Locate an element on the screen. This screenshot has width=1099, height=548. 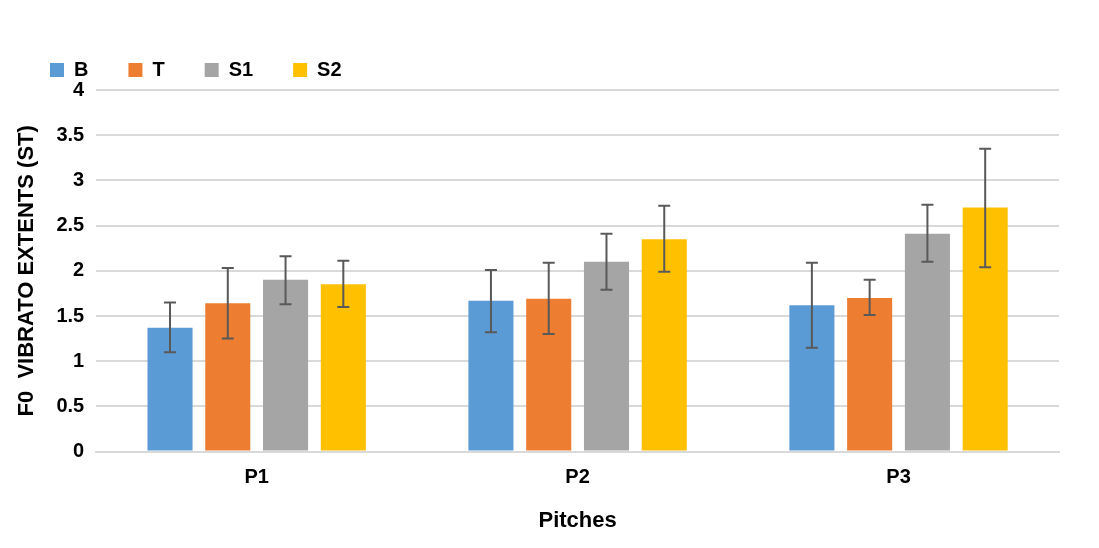
legend-label: T is located at coordinates (158, 68).